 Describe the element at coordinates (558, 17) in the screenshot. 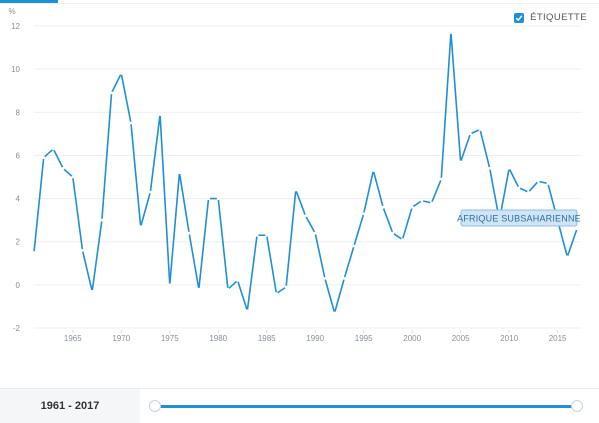

I see `label-toggle-text: ÉTIQUETTE` at that location.